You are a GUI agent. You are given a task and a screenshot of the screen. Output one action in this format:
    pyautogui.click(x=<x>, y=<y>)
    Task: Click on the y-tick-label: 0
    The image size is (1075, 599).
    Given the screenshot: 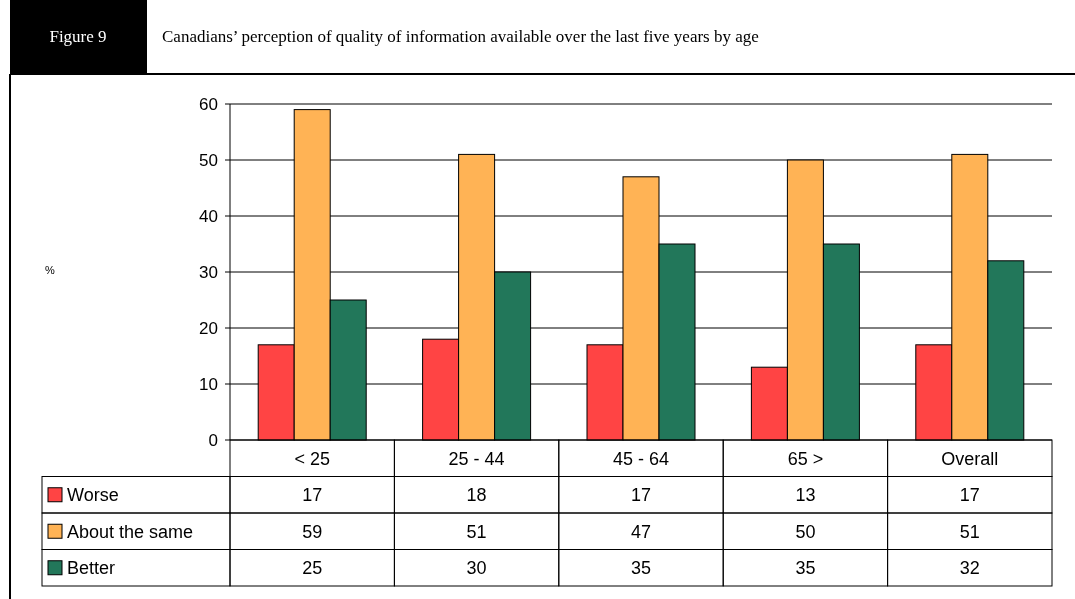 What is the action you would take?
    pyautogui.click(x=213, y=440)
    